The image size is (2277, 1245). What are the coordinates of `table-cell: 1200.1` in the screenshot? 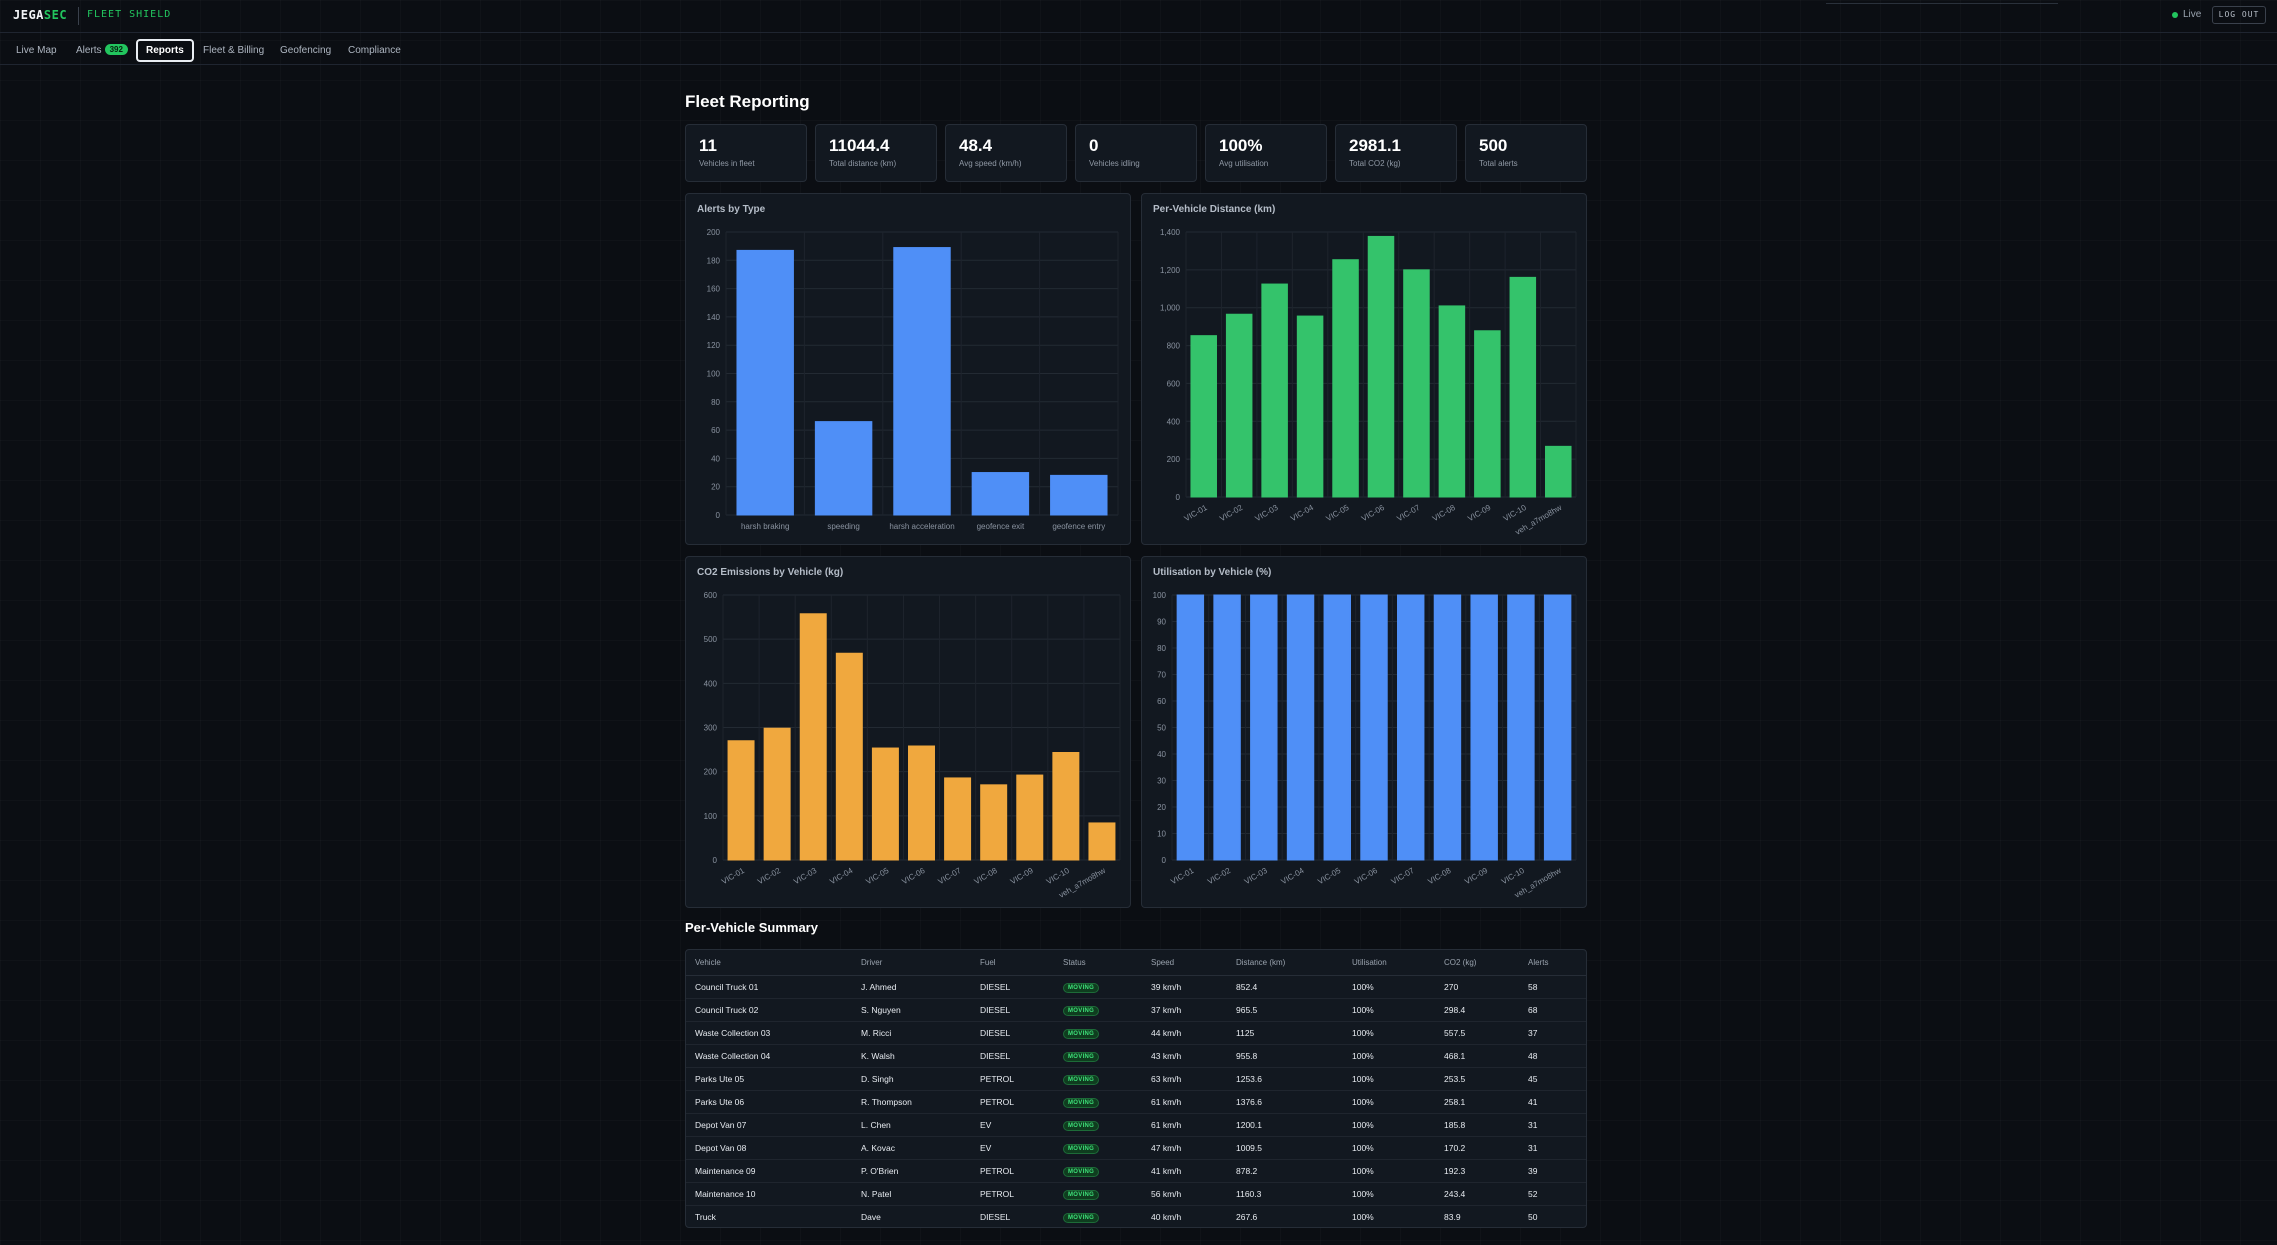 It's located at (1285, 1125).